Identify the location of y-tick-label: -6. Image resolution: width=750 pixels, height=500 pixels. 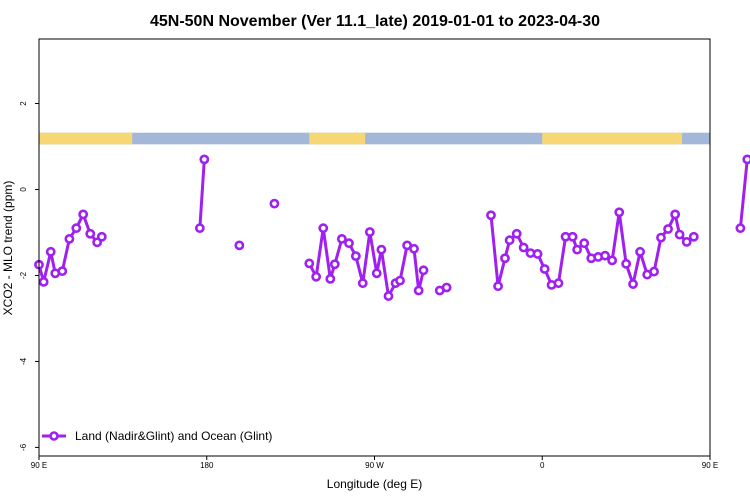
(23, 447).